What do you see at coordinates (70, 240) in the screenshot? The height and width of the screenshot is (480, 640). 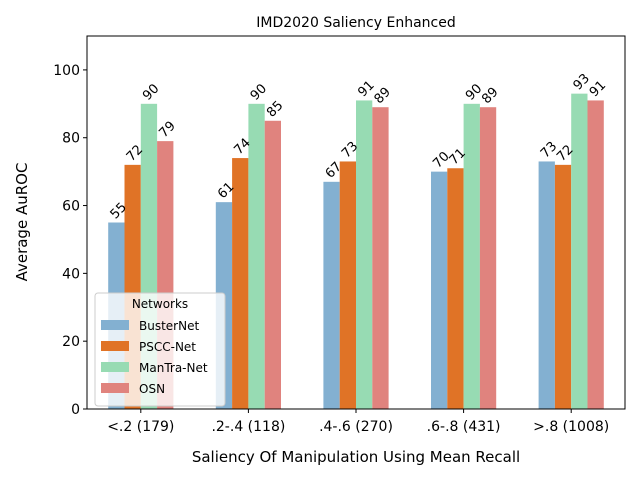 I see `y-axis: 0 20 40 60 80 100` at bounding box center [70, 240].